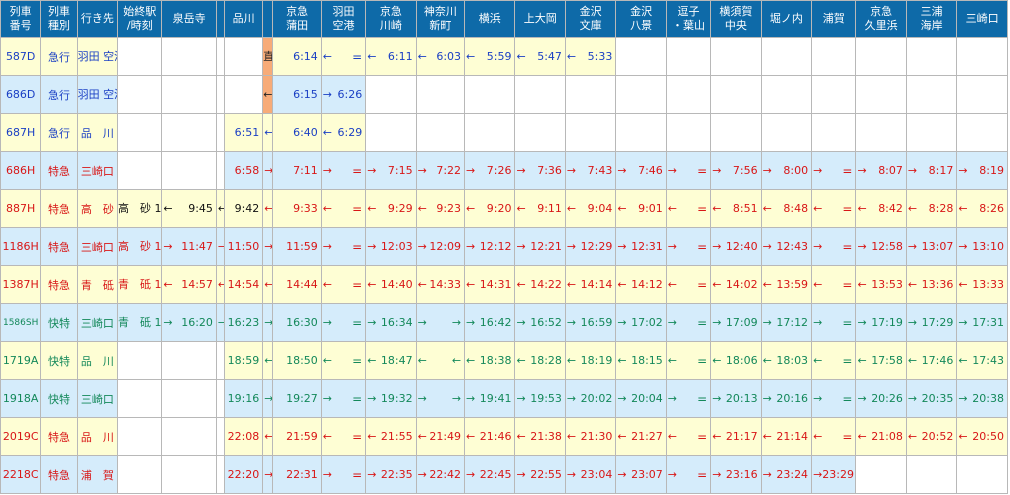  What do you see at coordinates (59, 132) in the screenshot?
I see `table-cell: 急行` at bounding box center [59, 132].